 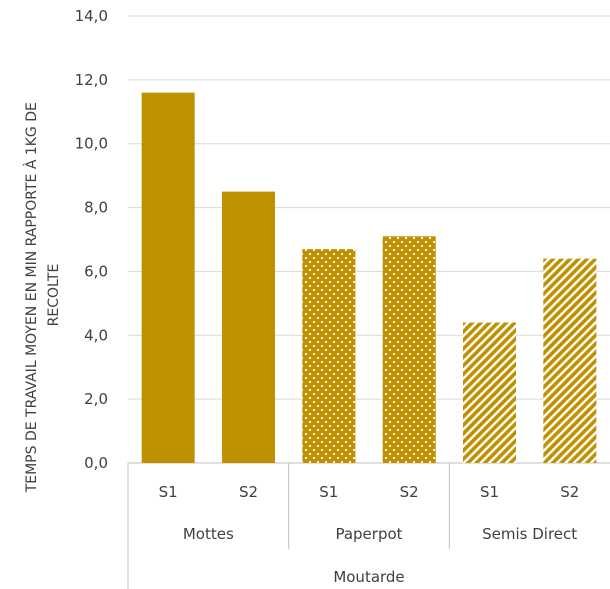 I want to click on y-tick-label: 10,0, so click(x=91, y=144).